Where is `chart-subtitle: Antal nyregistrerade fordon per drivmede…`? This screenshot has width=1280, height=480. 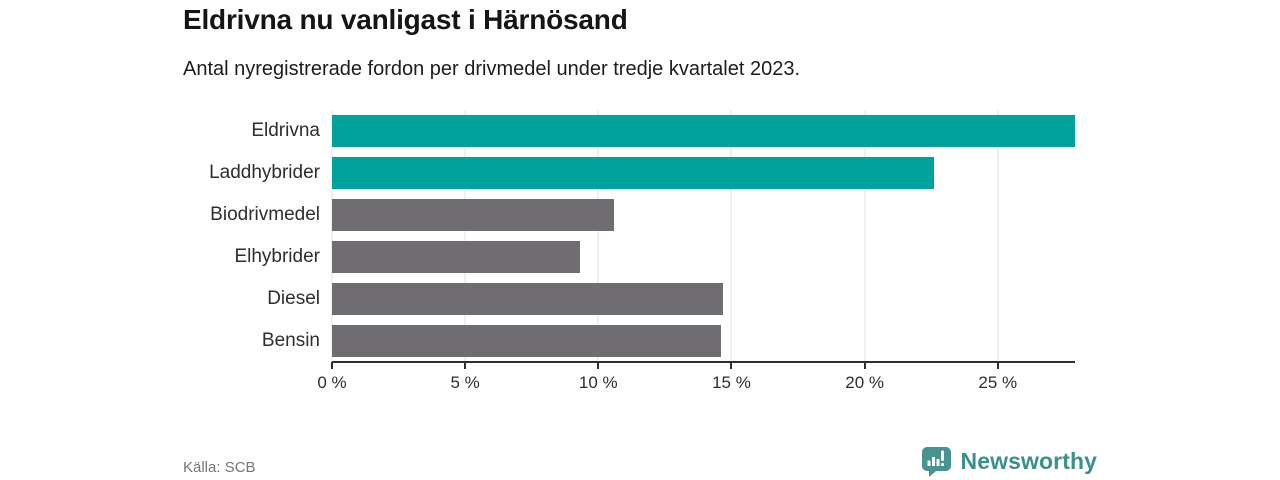 chart-subtitle: Antal nyregistrerade fordon per drivmede… is located at coordinates (492, 69).